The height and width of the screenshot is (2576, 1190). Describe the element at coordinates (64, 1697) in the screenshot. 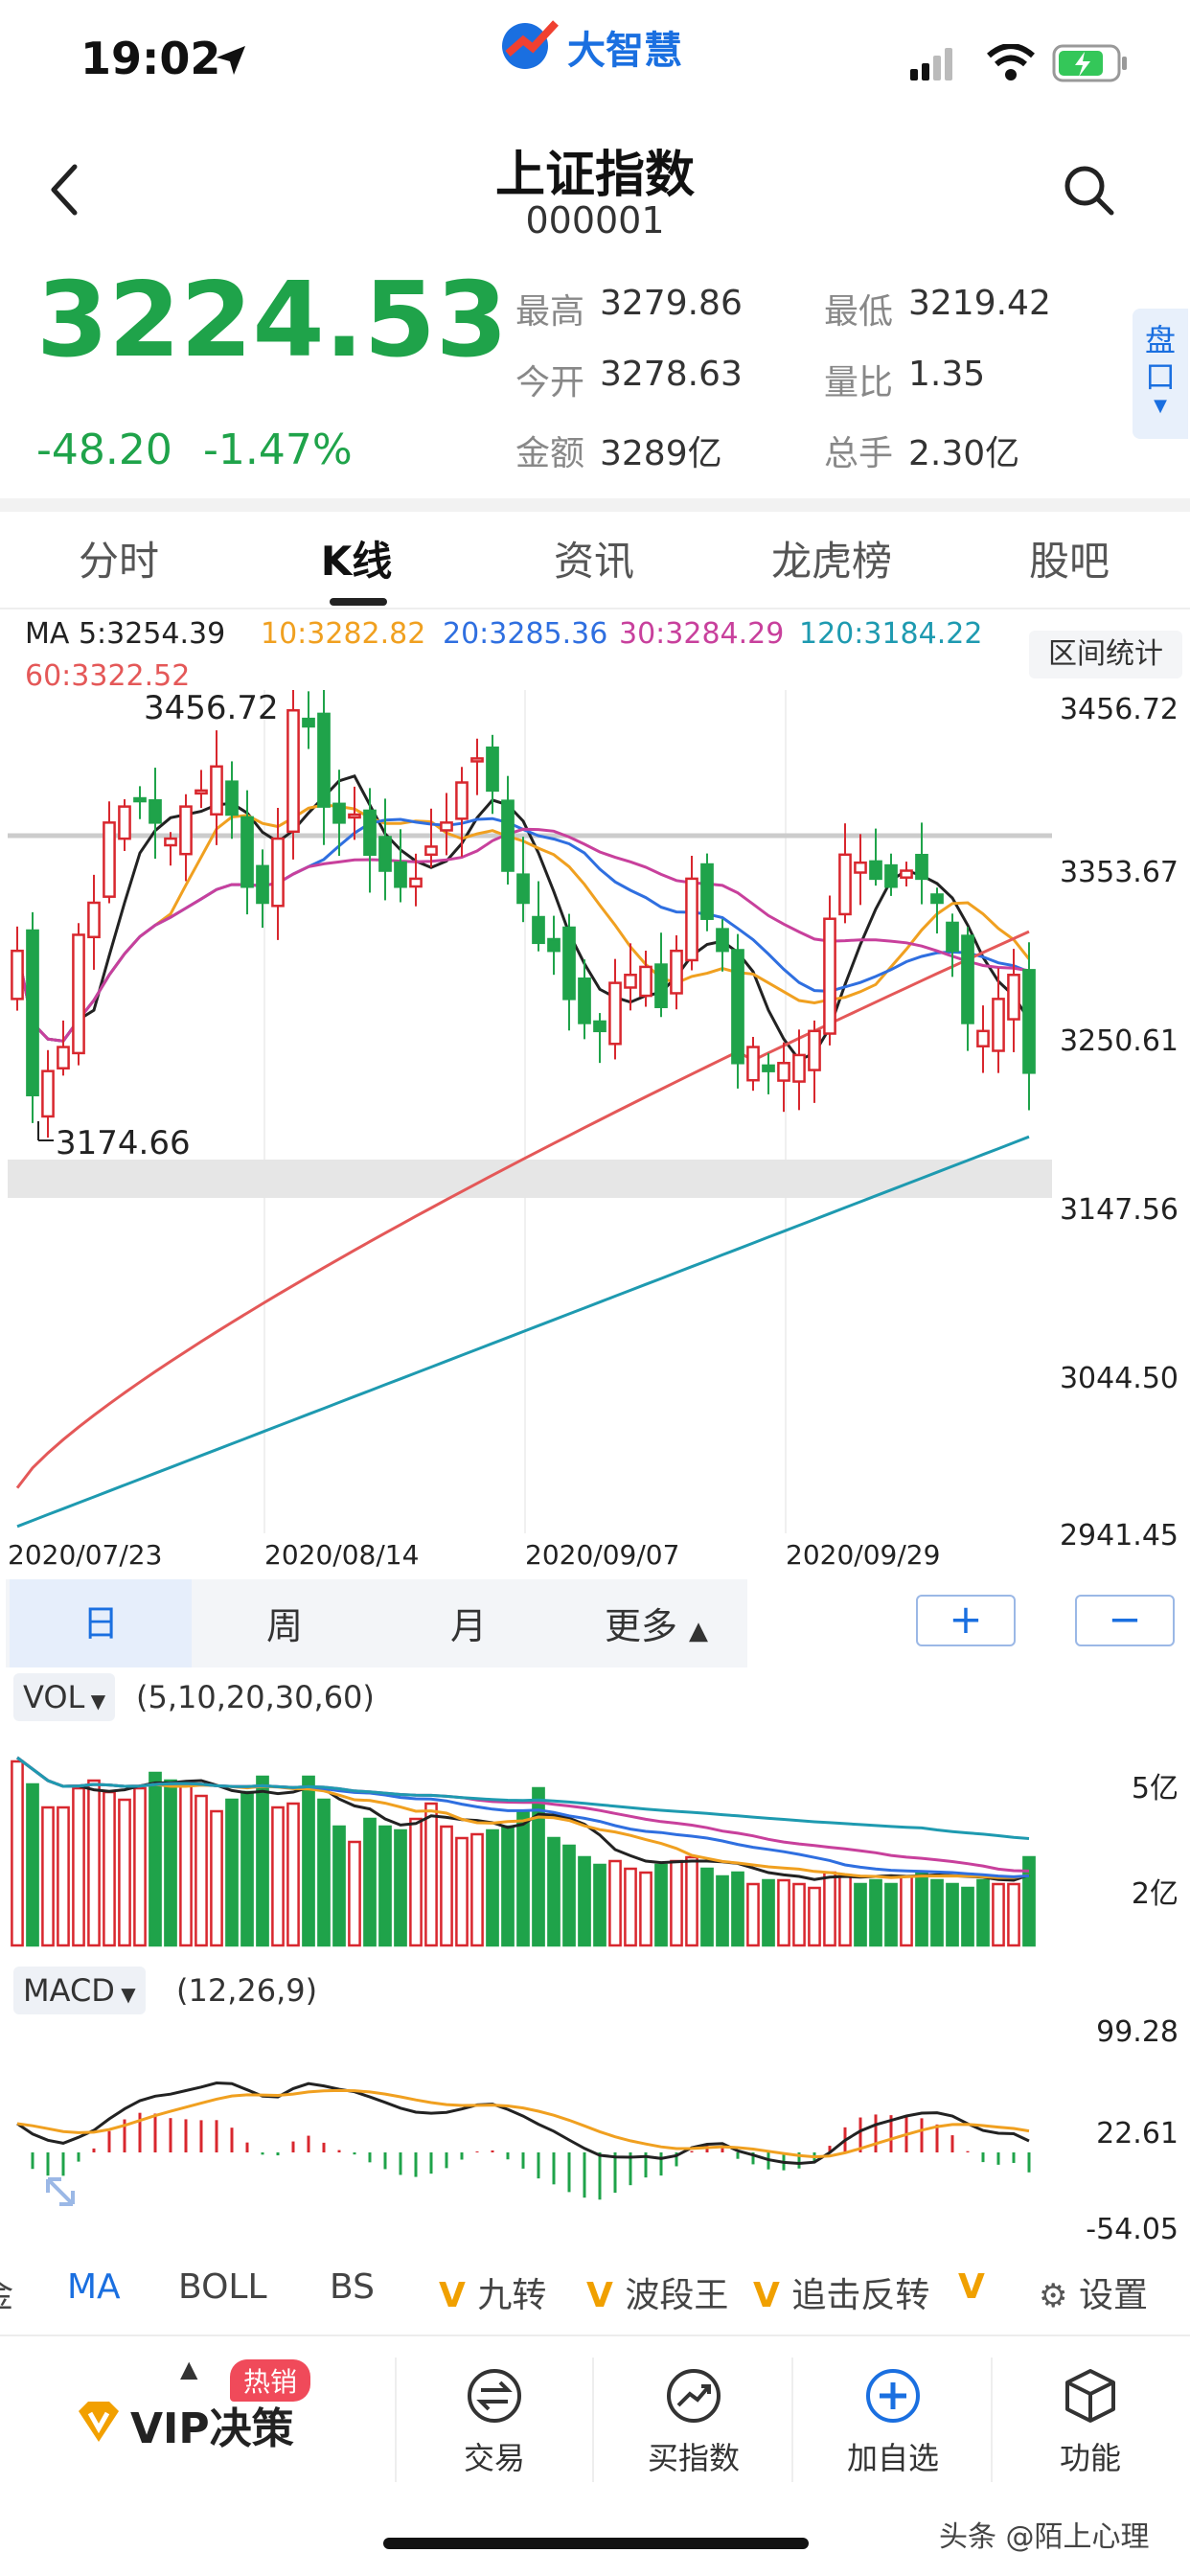

I see `vol-indicator-button: VOL ▼` at that location.